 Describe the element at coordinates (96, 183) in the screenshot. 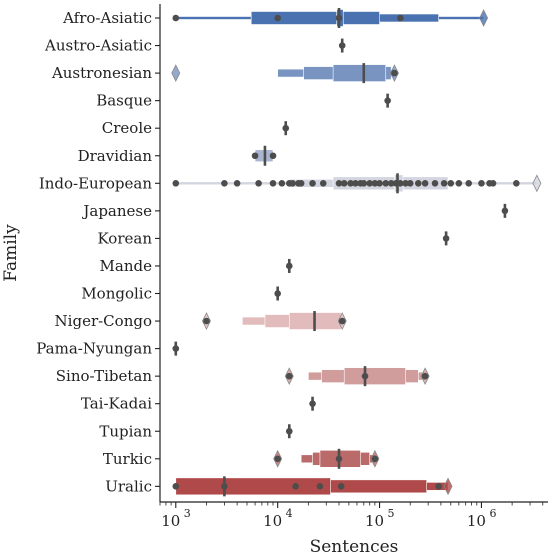

I see `y-tick-label: Indo-European` at that location.